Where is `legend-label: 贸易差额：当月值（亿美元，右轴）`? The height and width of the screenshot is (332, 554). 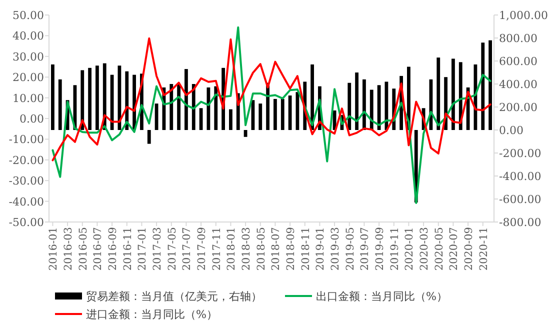
legend-label: 贸易差额：当月值（亿美元，右轴） is located at coordinates (174, 296).